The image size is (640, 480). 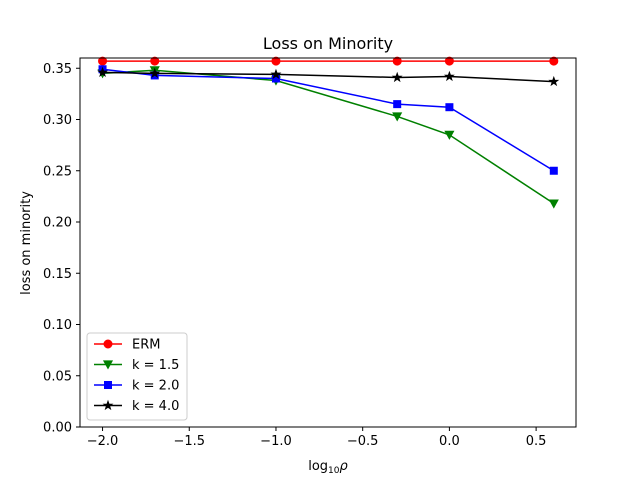 I want to click on legend-box, so click(x=137, y=376).